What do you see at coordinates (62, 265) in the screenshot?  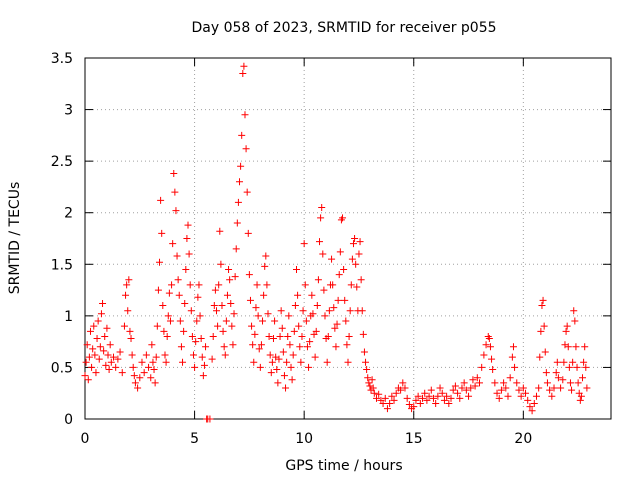 I see `y-tick-label: 1.5` at bounding box center [62, 265].